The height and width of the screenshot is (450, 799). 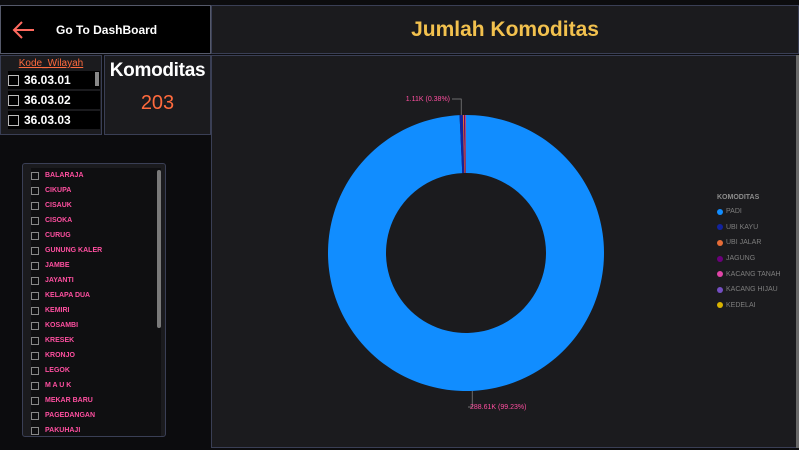 I want to click on slicer-item-label: M A U K, so click(x=58, y=385).